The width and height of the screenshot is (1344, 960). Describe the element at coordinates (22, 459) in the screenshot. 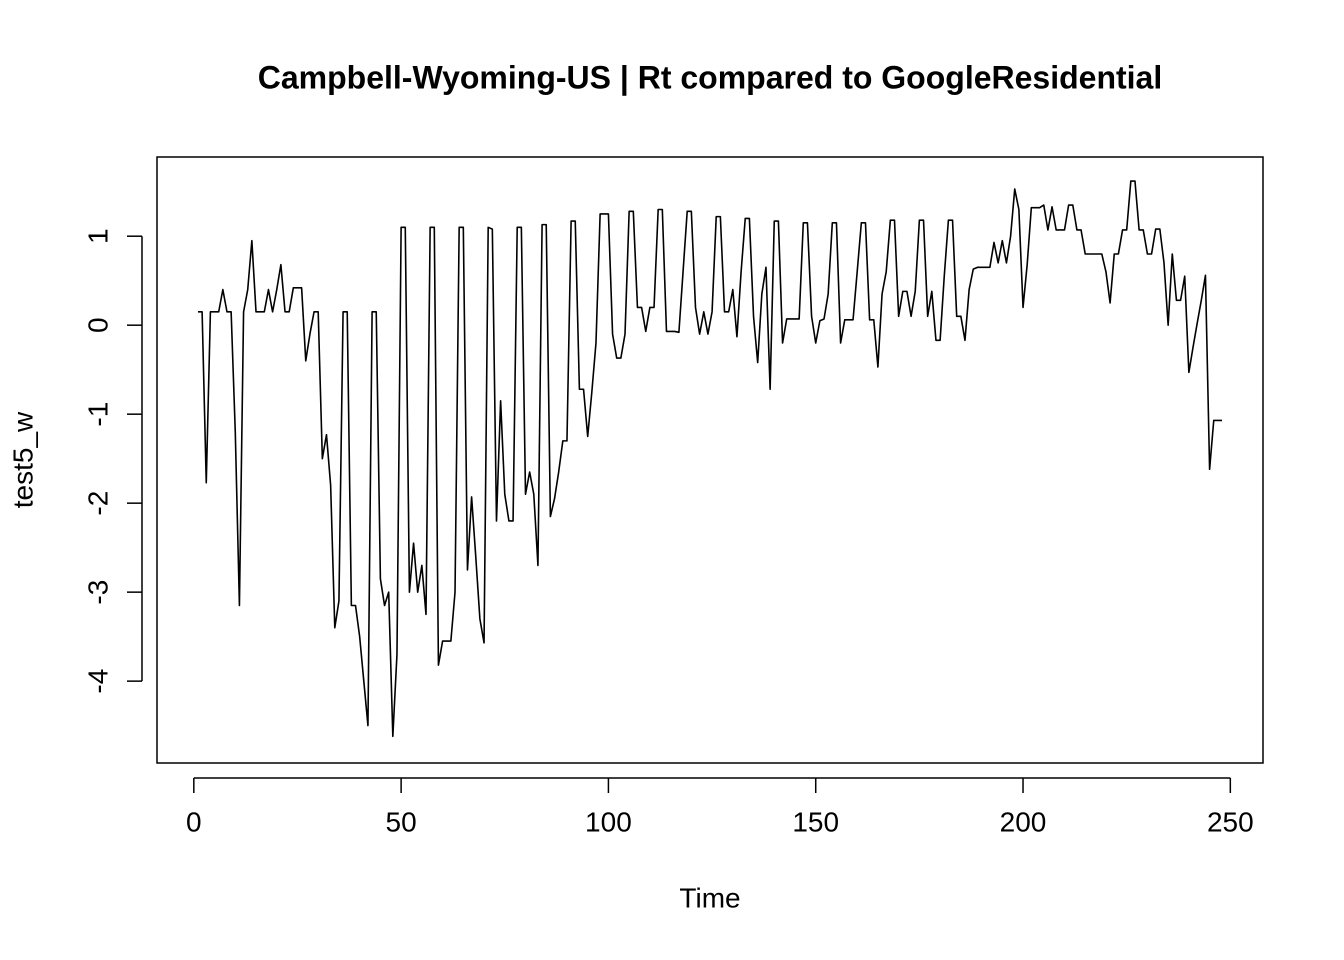

I see `y-axis-label: test5_w` at that location.